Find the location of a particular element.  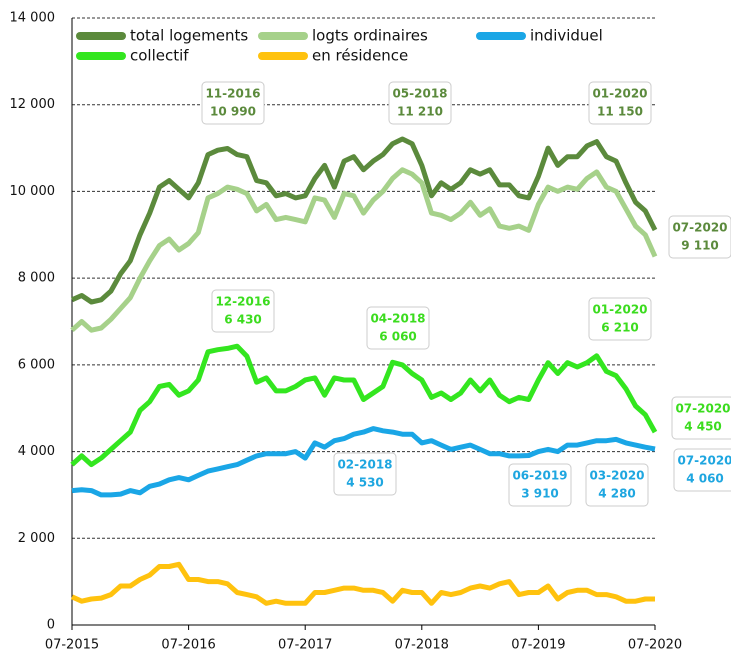

y-tick-label: 14 000 is located at coordinates (33, 18).